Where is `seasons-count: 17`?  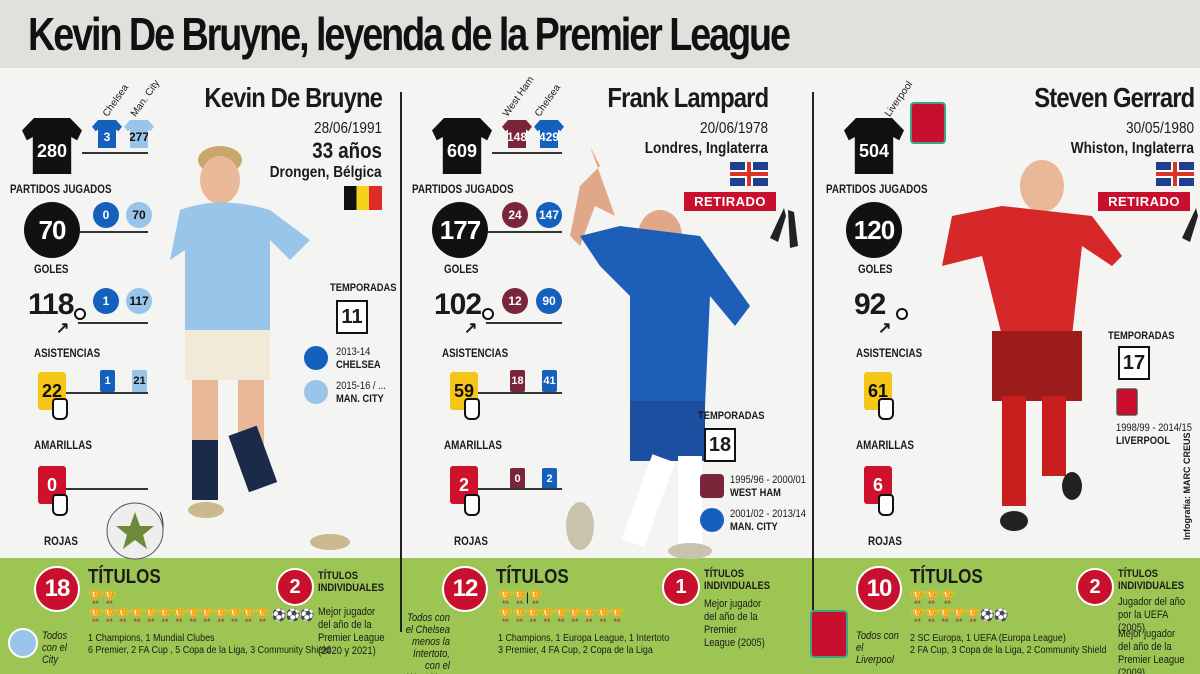
seasons-count: 17 is located at coordinates (1134, 362).